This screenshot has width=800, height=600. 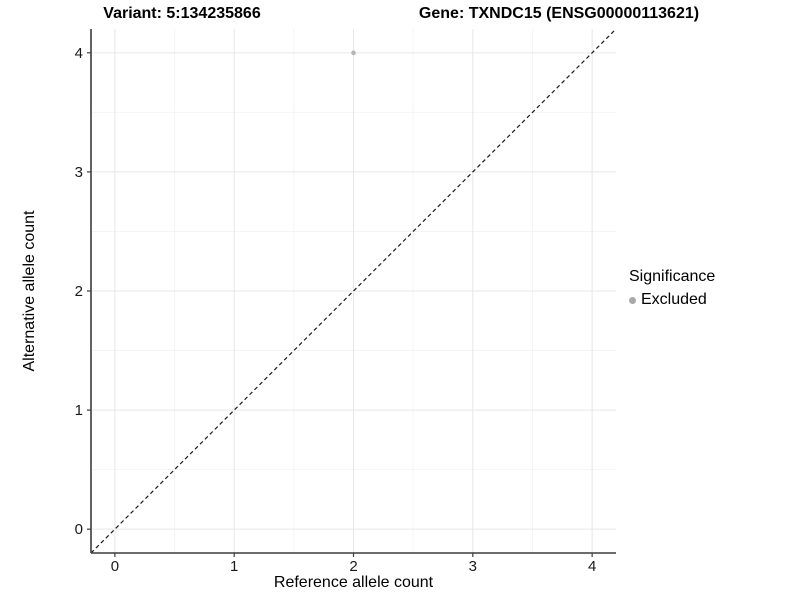 I want to click on y-tick-label: 1, so click(x=79, y=410).